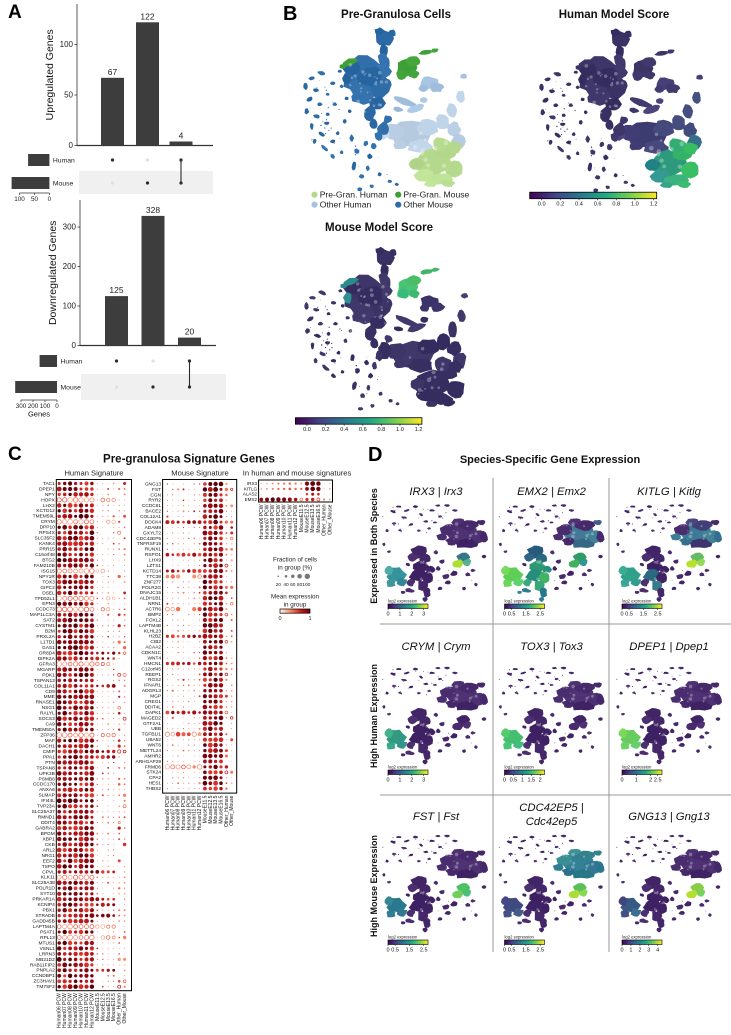 This screenshot has width=731, height=1035. I want to click on svg-text: C15orf48, so click(45, 555).